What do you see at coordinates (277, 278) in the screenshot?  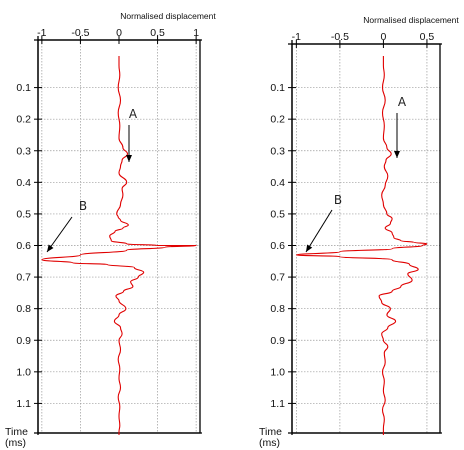 I see `chart-2-y-tick-label: 0.7` at bounding box center [277, 278].